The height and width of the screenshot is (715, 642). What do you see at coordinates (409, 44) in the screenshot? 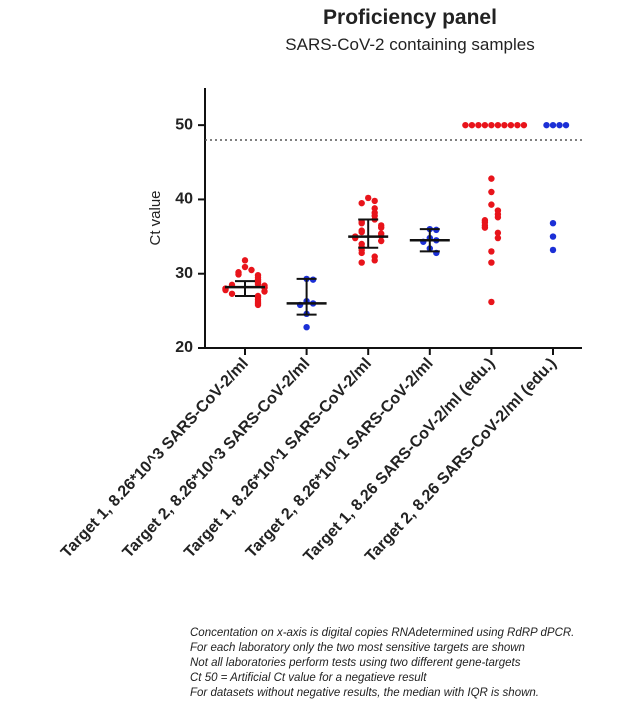
I see `chart-subtitle: SARS-CoV-2 containing samples` at bounding box center [409, 44].